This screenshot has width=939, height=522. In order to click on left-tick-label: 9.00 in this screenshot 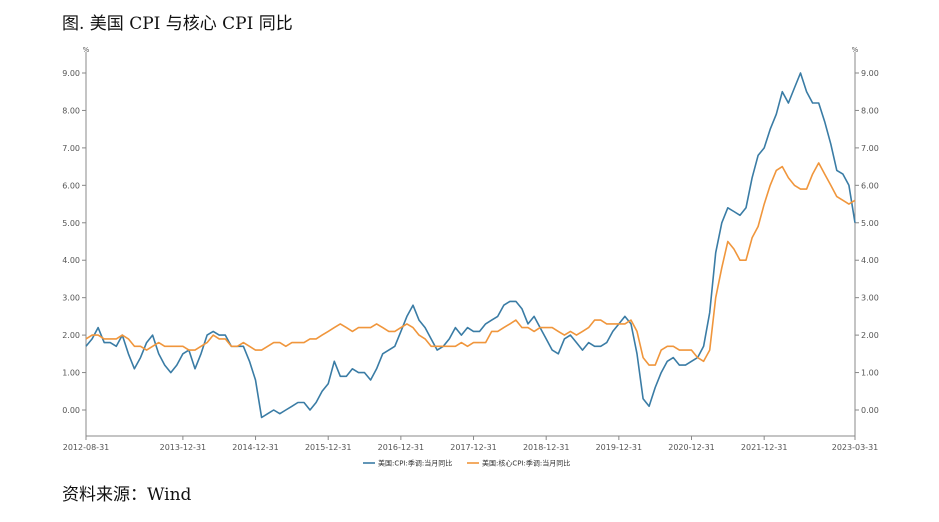, I will do `click(71, 73)`.